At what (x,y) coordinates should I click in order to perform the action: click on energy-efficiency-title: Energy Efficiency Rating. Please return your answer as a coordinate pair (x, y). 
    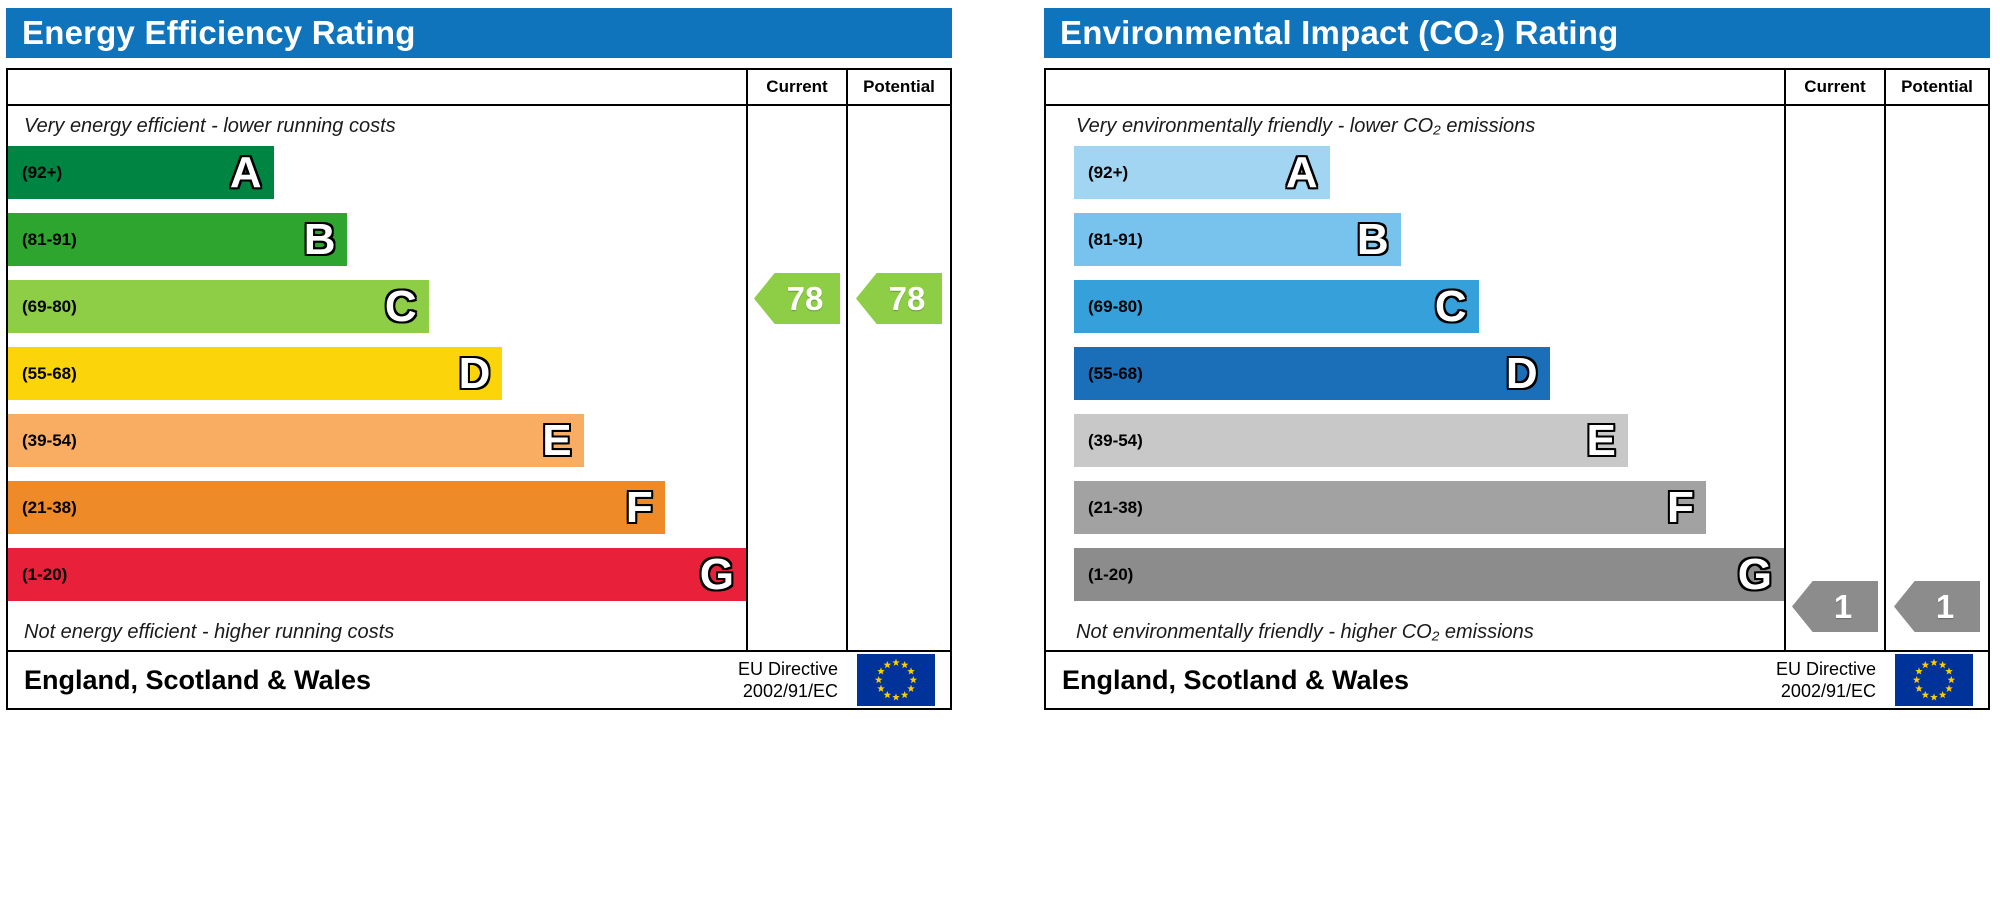
    Looking at the image, I should click on (219, 32).